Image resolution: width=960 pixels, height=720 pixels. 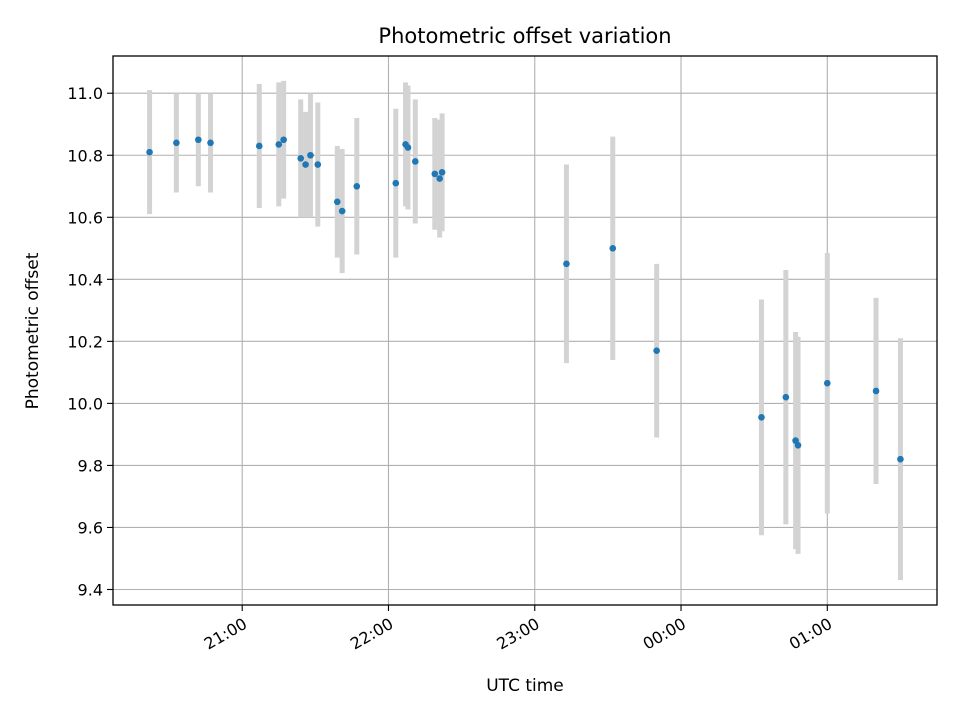 I want to click on y-tick-label: 10.2, so click(x=85, y=341).